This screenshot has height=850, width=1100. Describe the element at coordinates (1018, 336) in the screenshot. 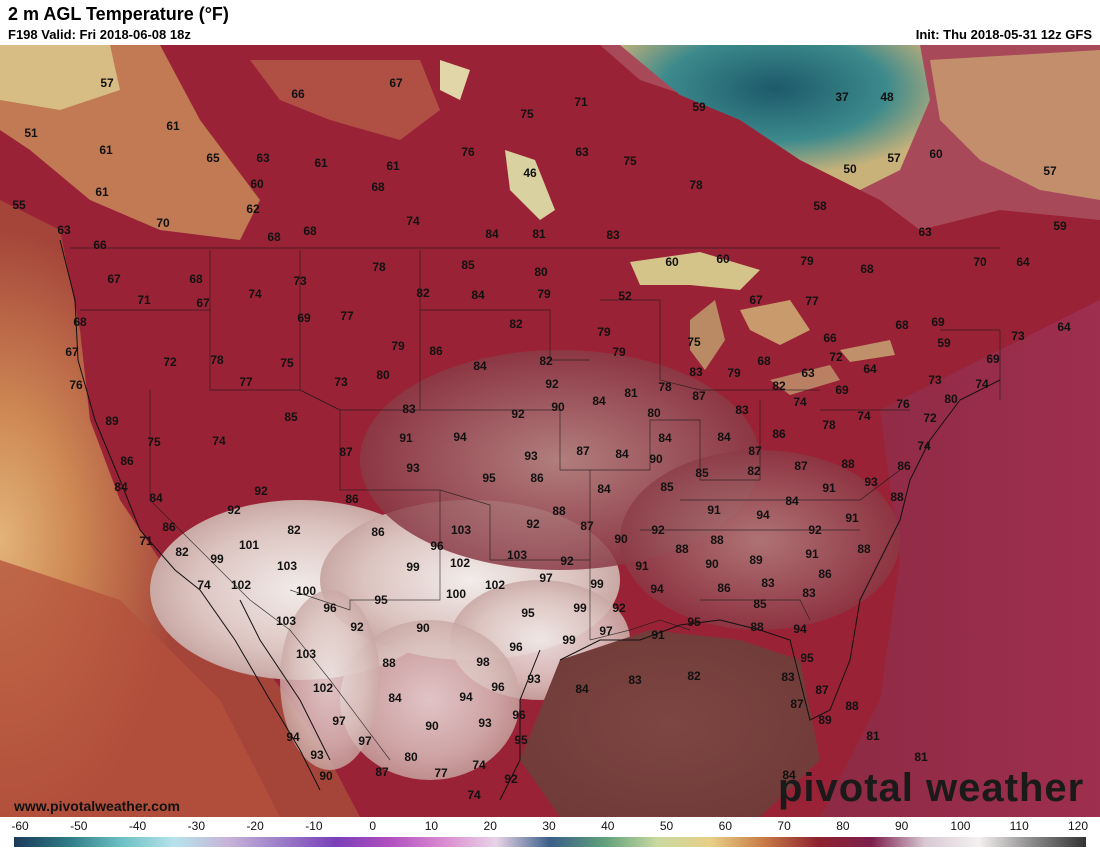

I see `temperature-label: 73` at that location.